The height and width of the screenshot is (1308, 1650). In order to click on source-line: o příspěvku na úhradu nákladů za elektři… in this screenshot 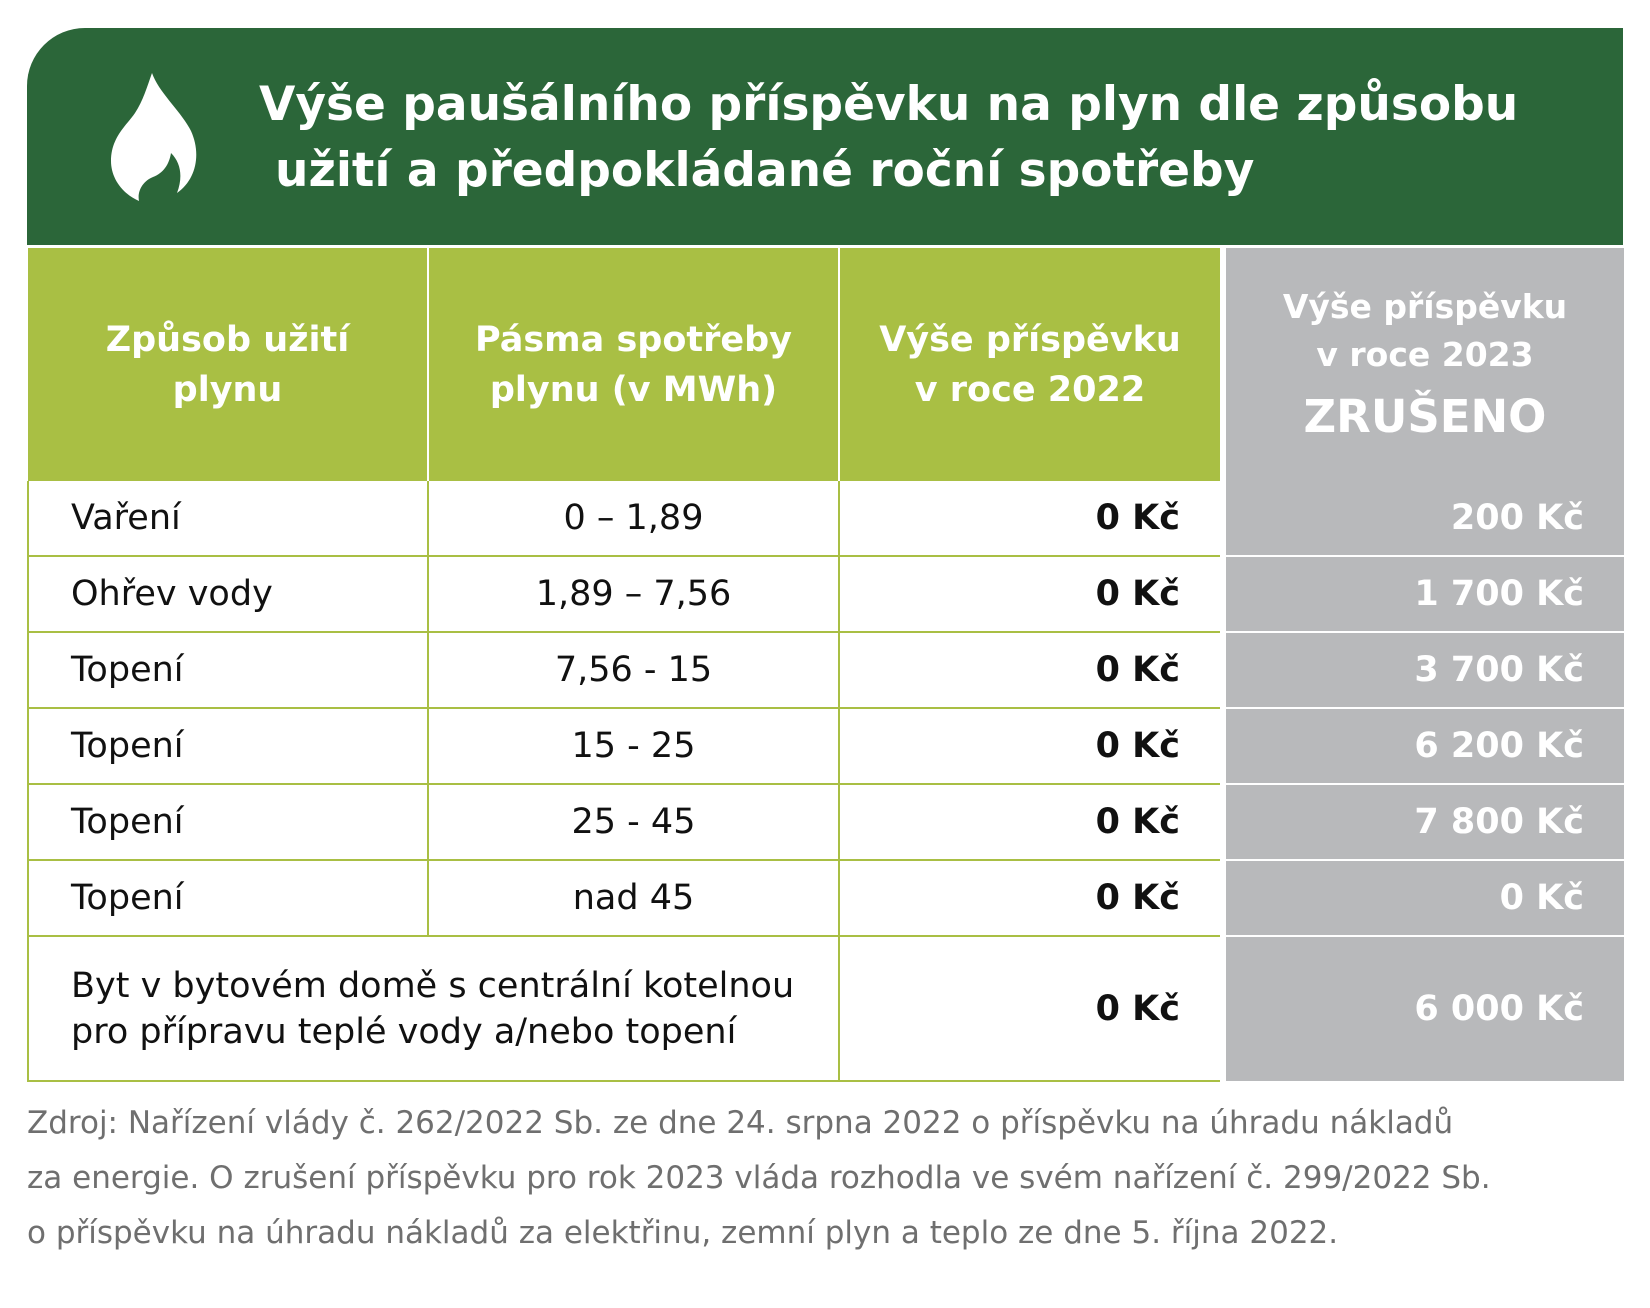, I will do `click(683, 1233)`.